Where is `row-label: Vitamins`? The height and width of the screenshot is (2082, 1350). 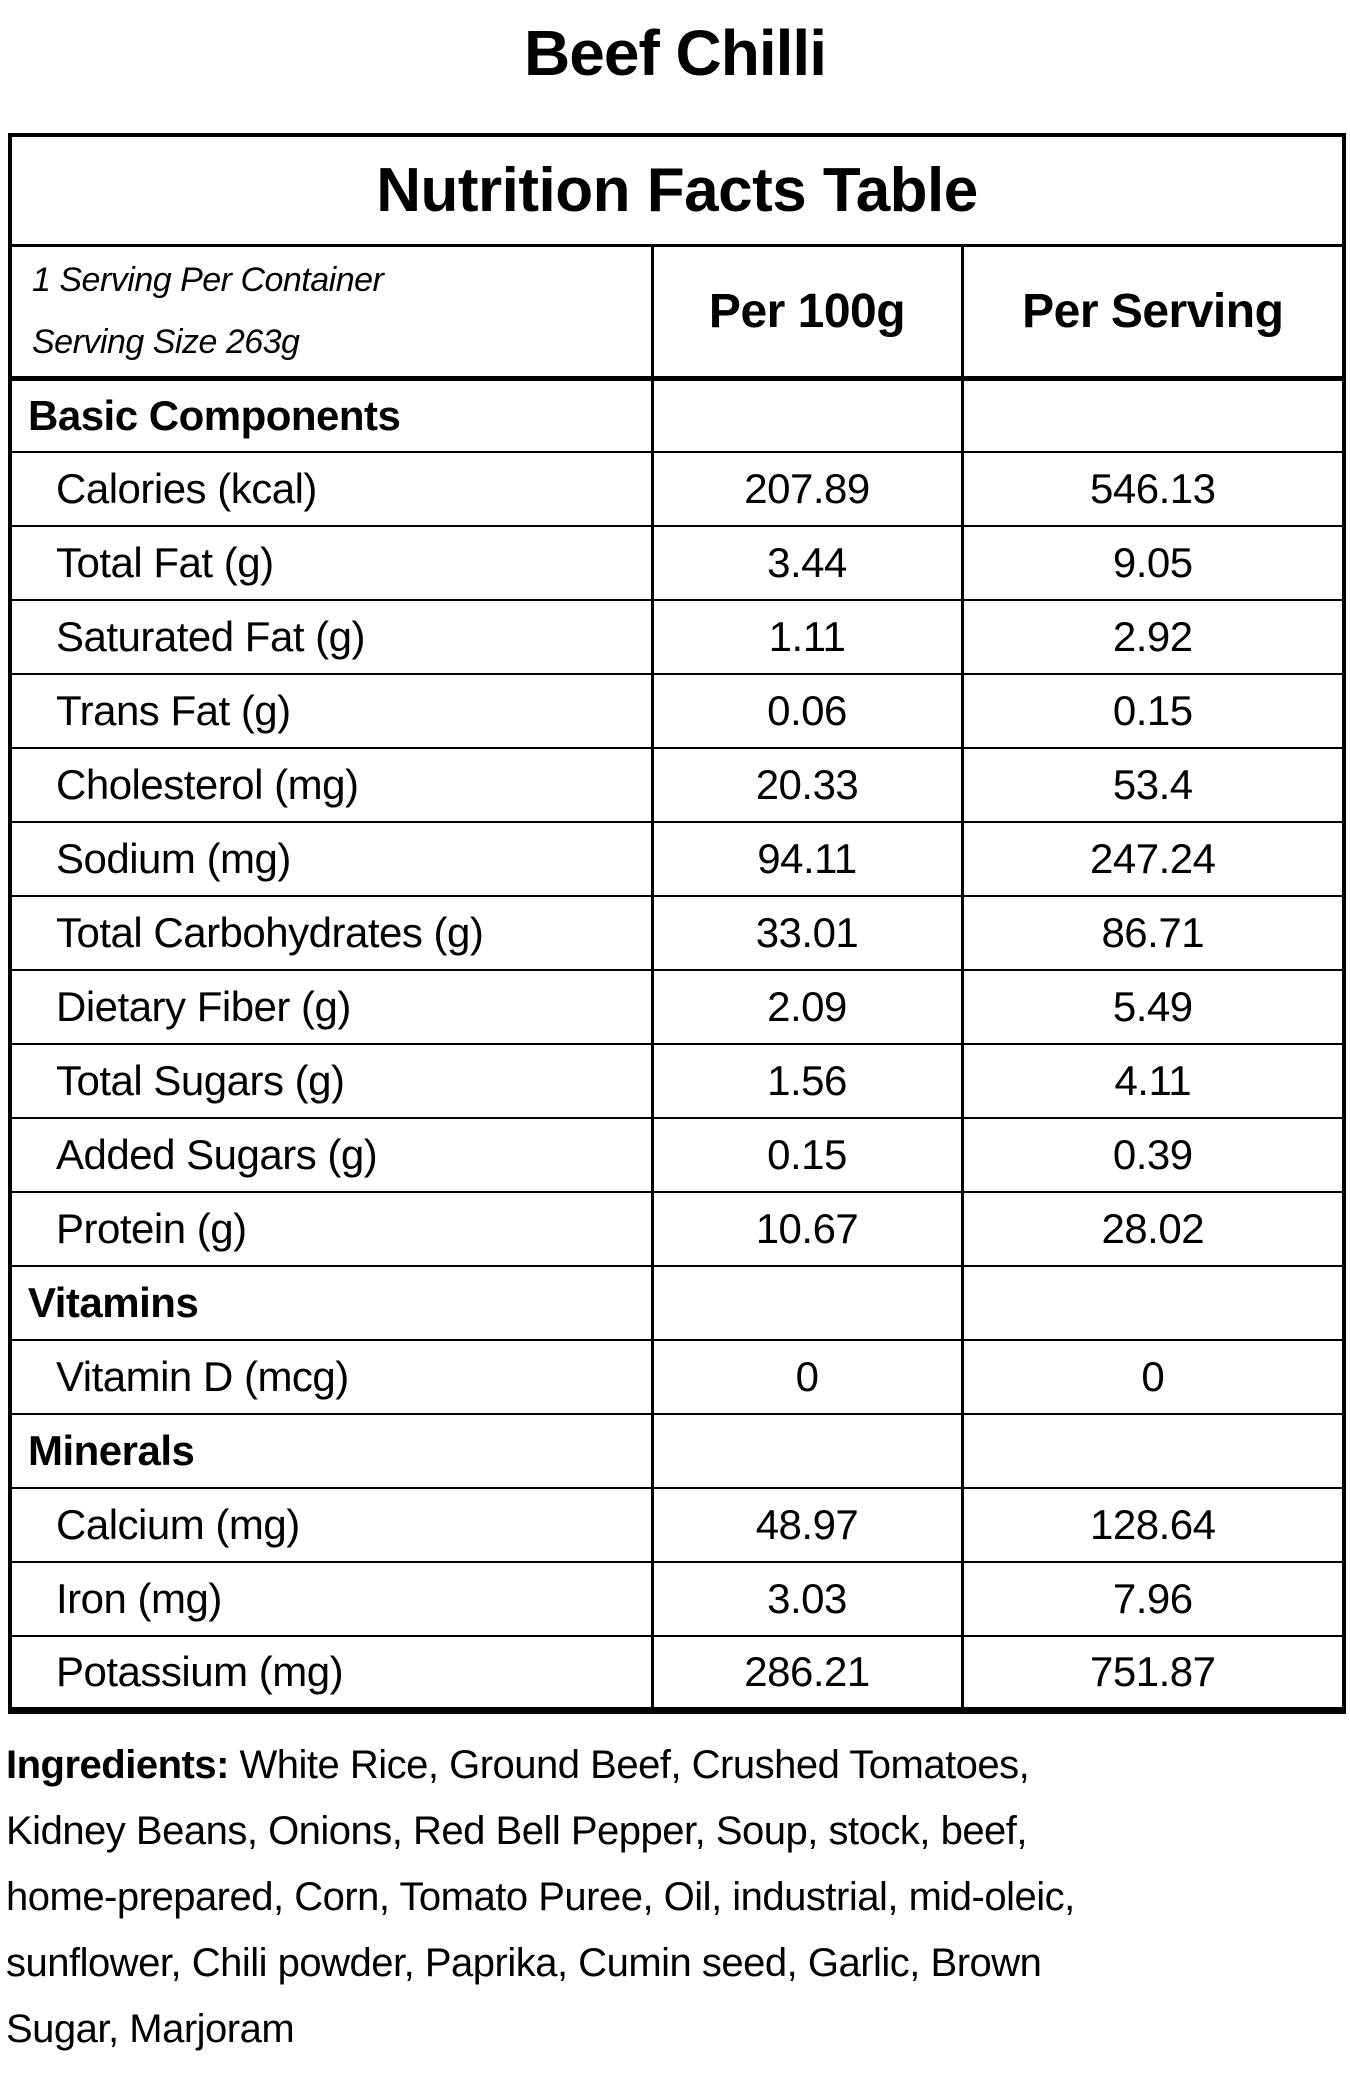 row-label: Vitamins is located at coordinates (331, 1303).